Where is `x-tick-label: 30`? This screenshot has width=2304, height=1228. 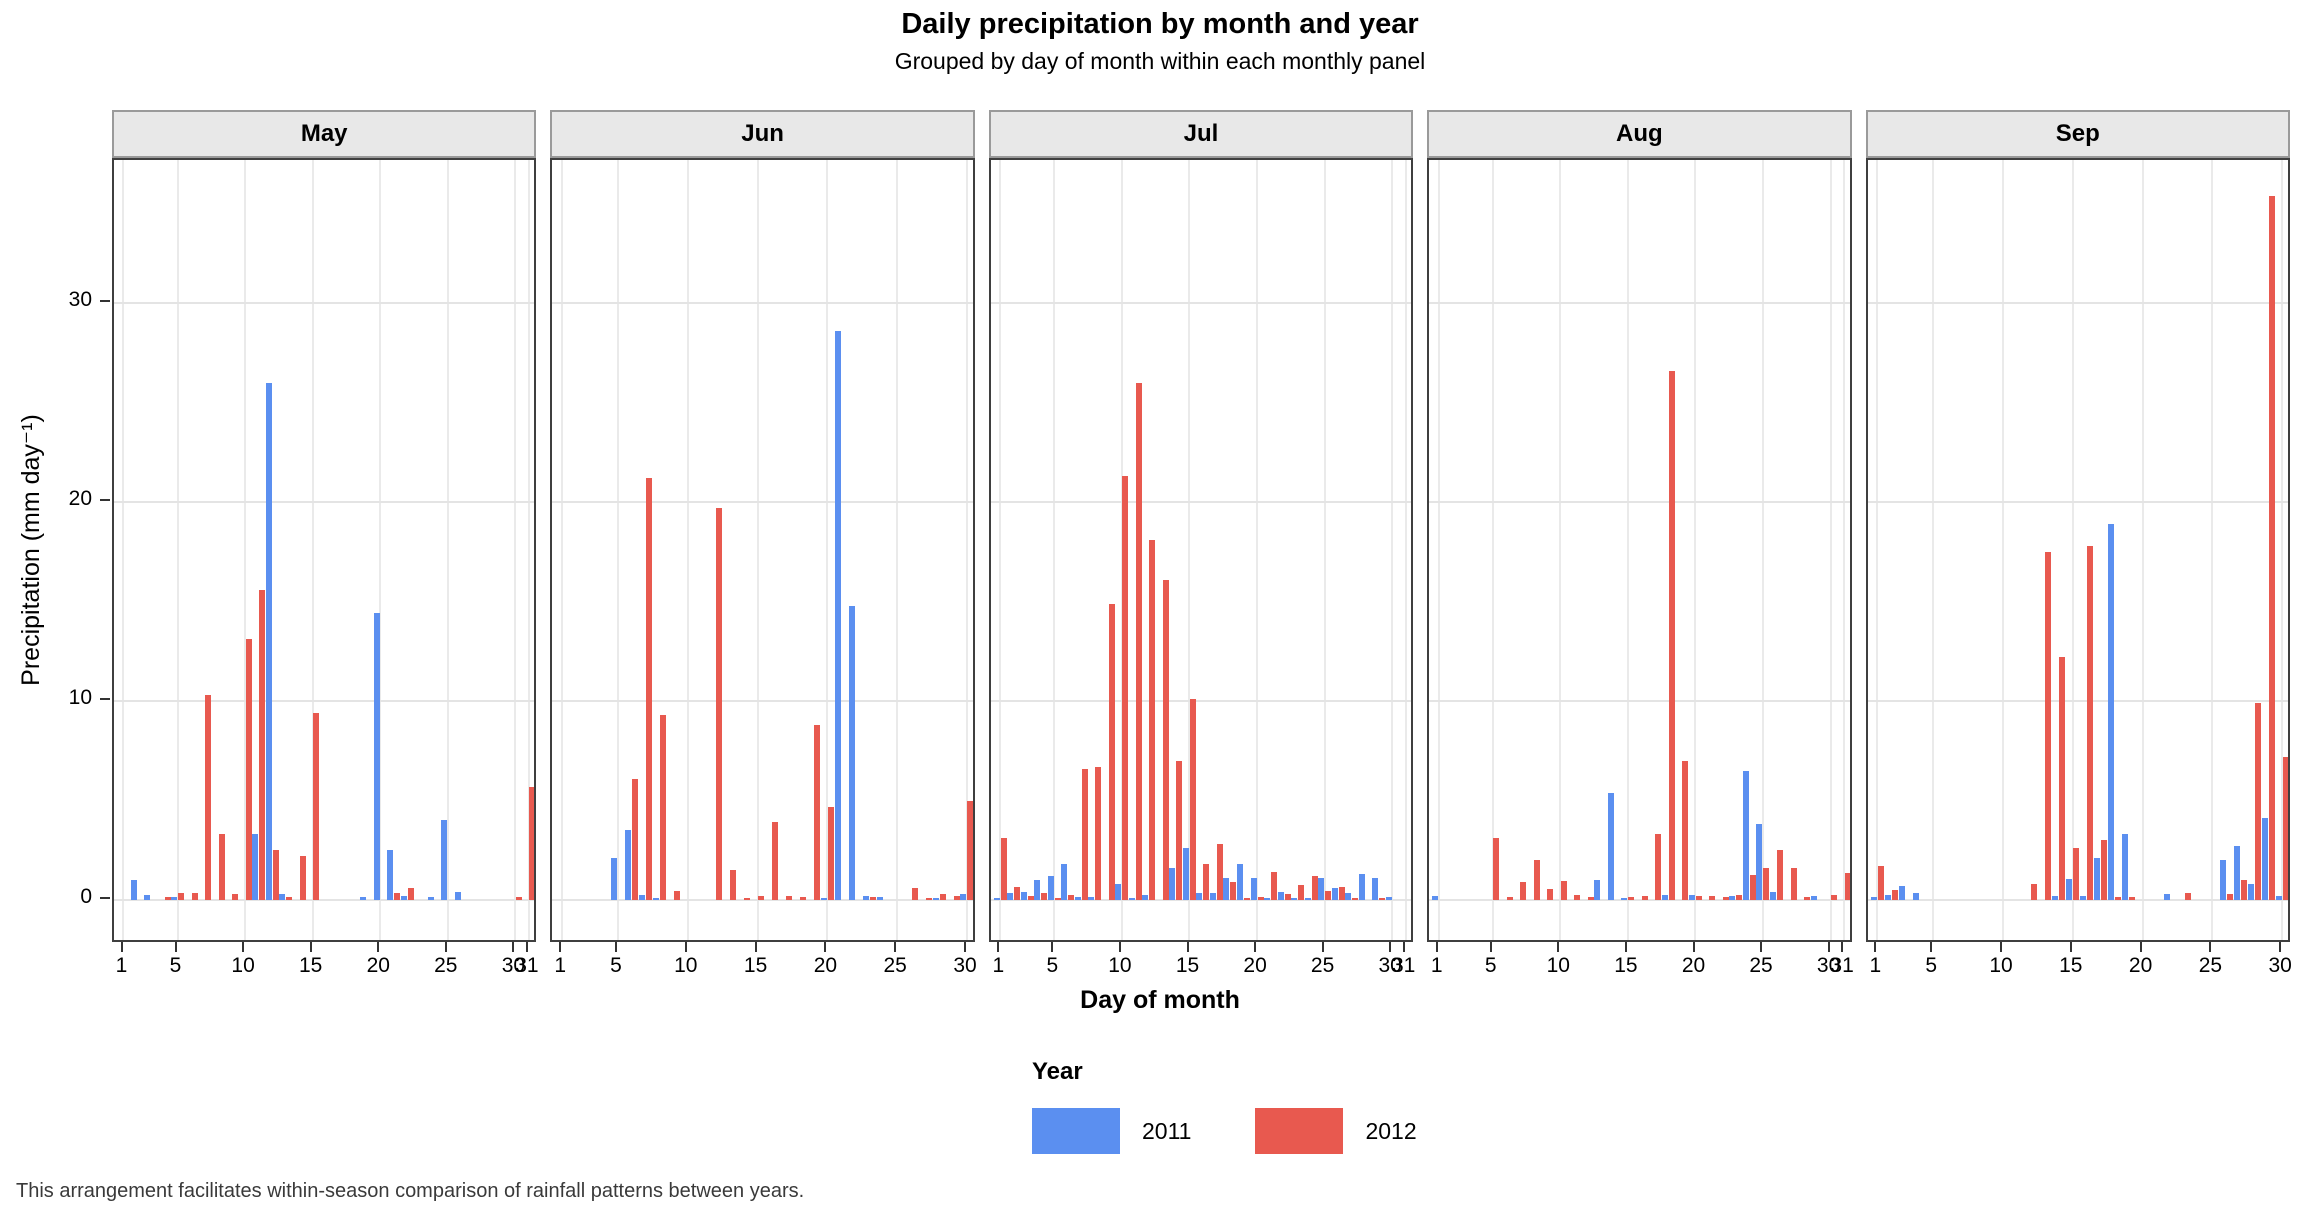 x-tick-label: 30 is located at coordinates (1828, 965).